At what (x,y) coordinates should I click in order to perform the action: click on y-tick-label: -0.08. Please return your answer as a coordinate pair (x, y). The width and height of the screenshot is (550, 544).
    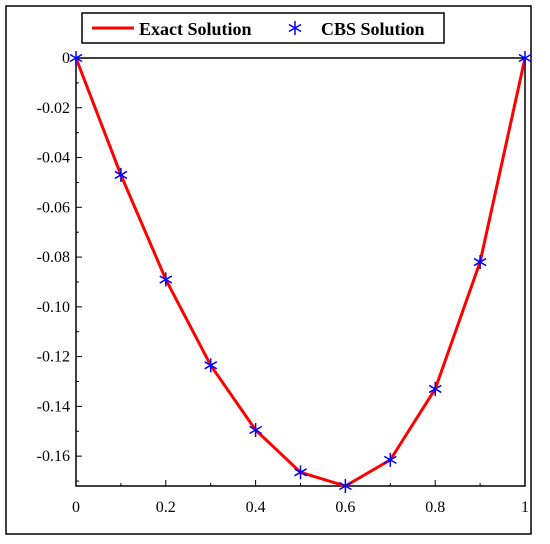
    Looking at the image, I should click on (53, 257).